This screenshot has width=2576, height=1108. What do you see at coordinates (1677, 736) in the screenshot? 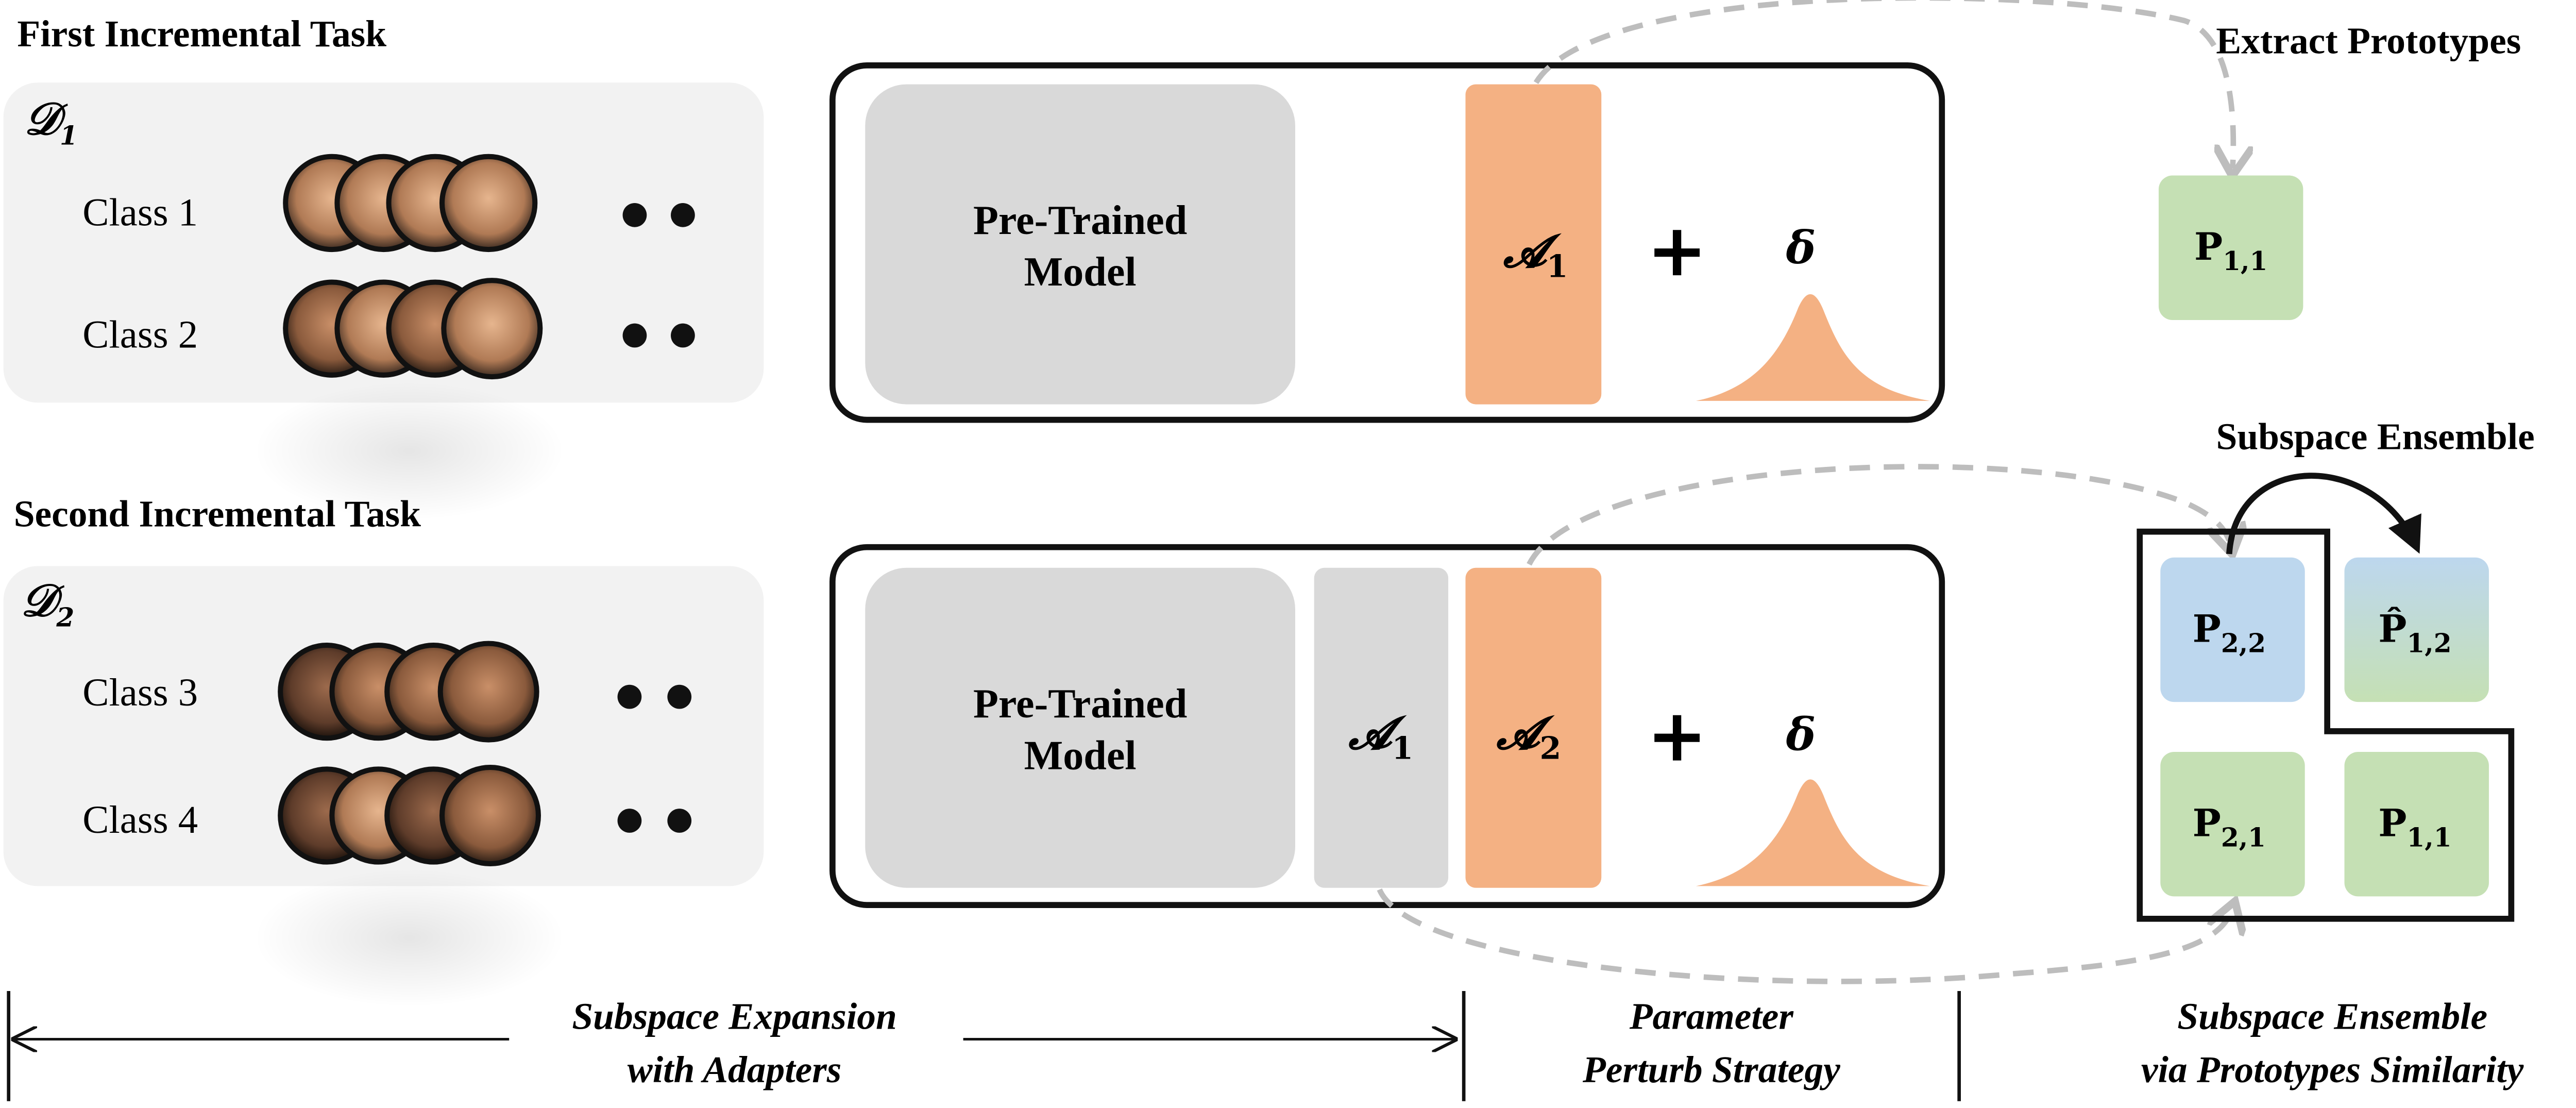
I see `task2-plus-sign: +` at bounding box center [1677, 736].